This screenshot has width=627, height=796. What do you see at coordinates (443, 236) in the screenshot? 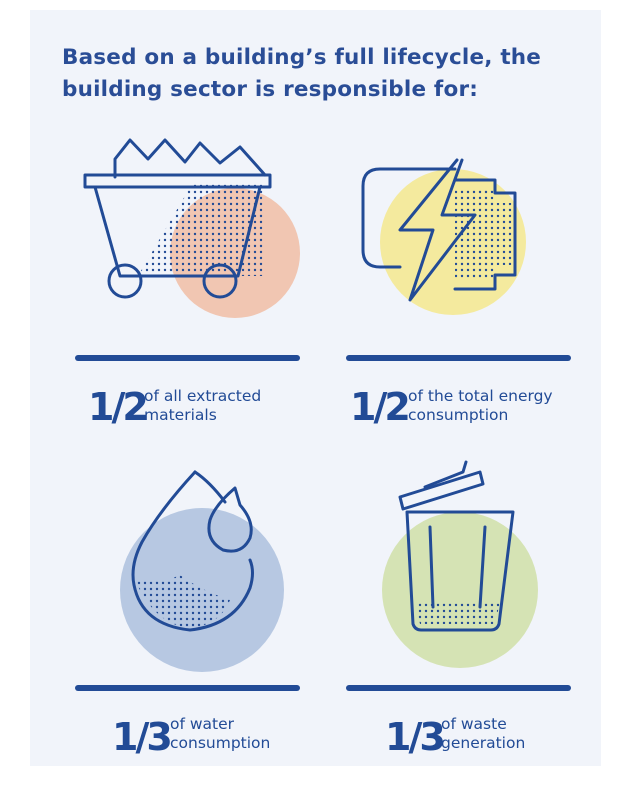
I see `lightning-battery-icon` at bounding box center [443, 236].